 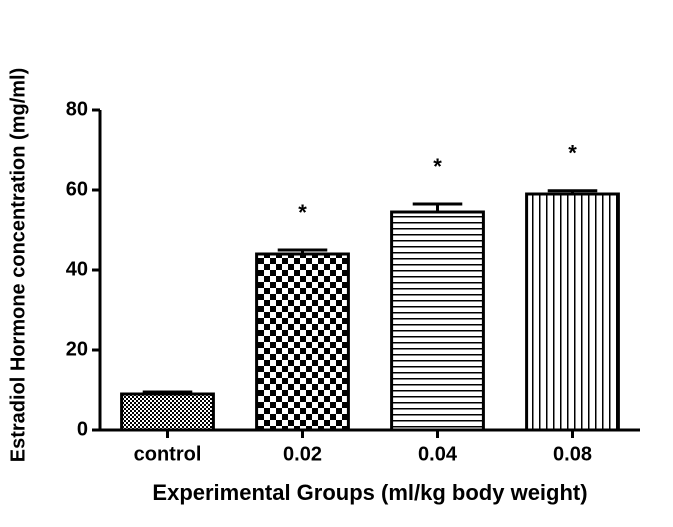 What do you see at coordinates (572, 454) in the screenshot?
I see `x-tick-label: 0.08` at bounding box center [572, 454].